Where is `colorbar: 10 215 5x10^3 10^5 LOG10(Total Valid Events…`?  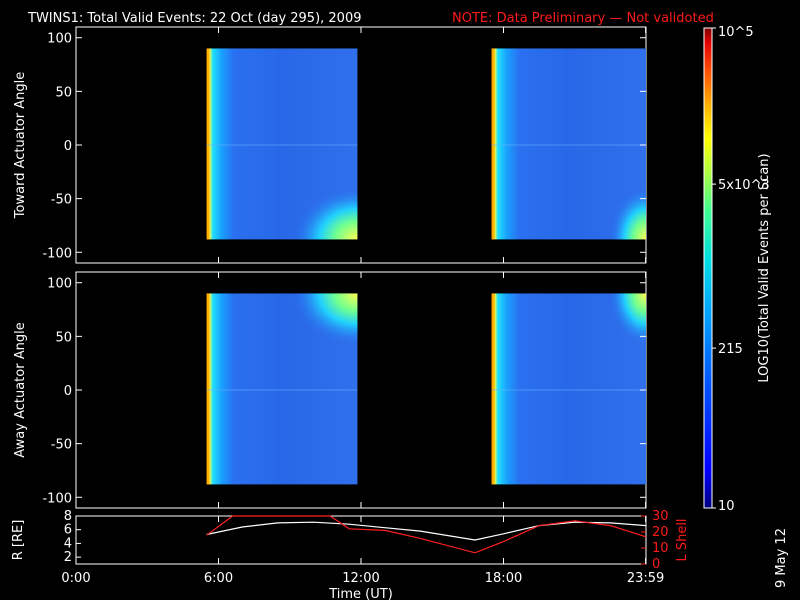
colorbar: 10 215 5x10^3 10^5 LOG10(Total Valid Events… is located at coordinates (737, 269).